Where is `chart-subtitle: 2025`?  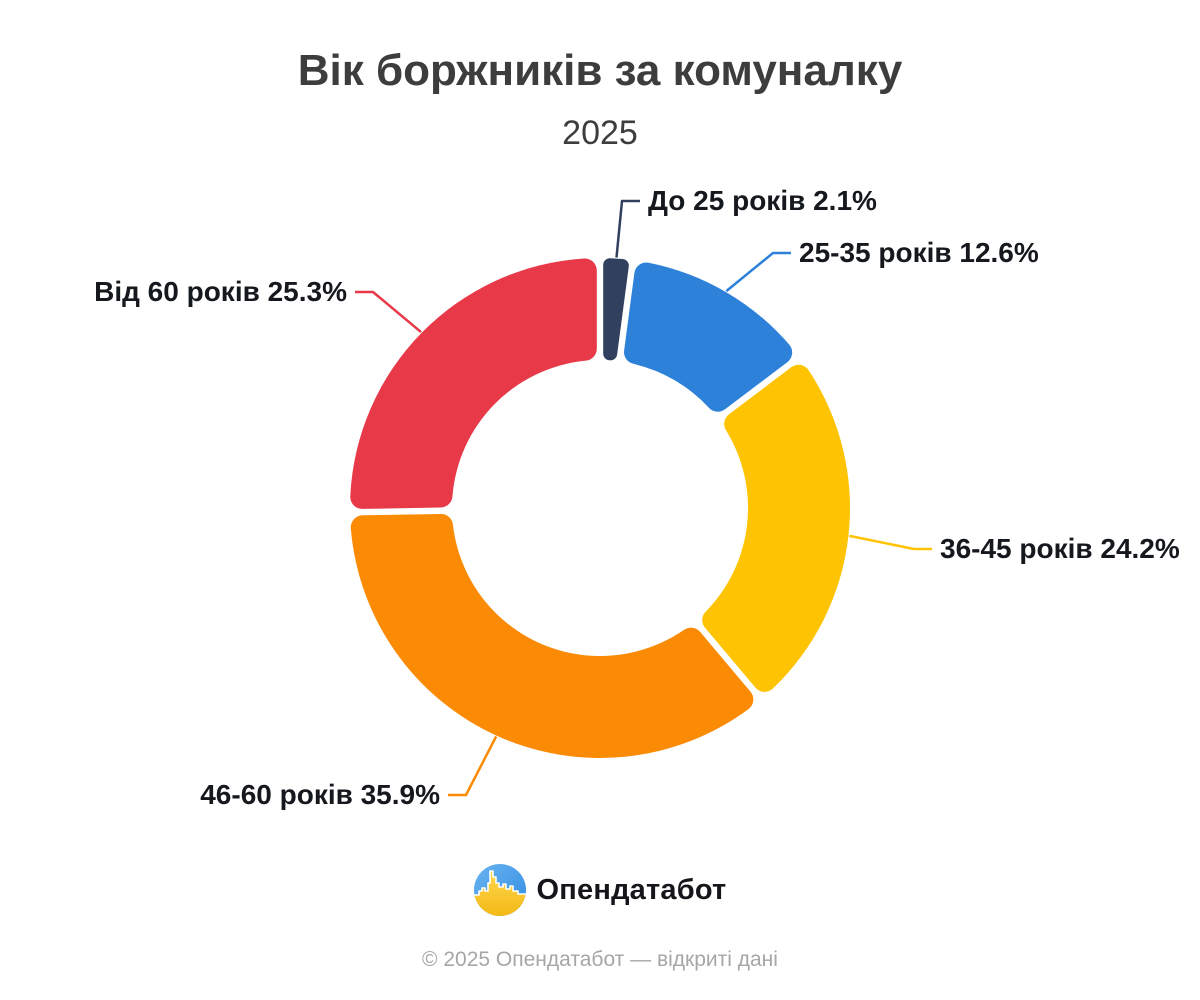
chart-subtitle: 2025 is located at coordinates (600, 133).